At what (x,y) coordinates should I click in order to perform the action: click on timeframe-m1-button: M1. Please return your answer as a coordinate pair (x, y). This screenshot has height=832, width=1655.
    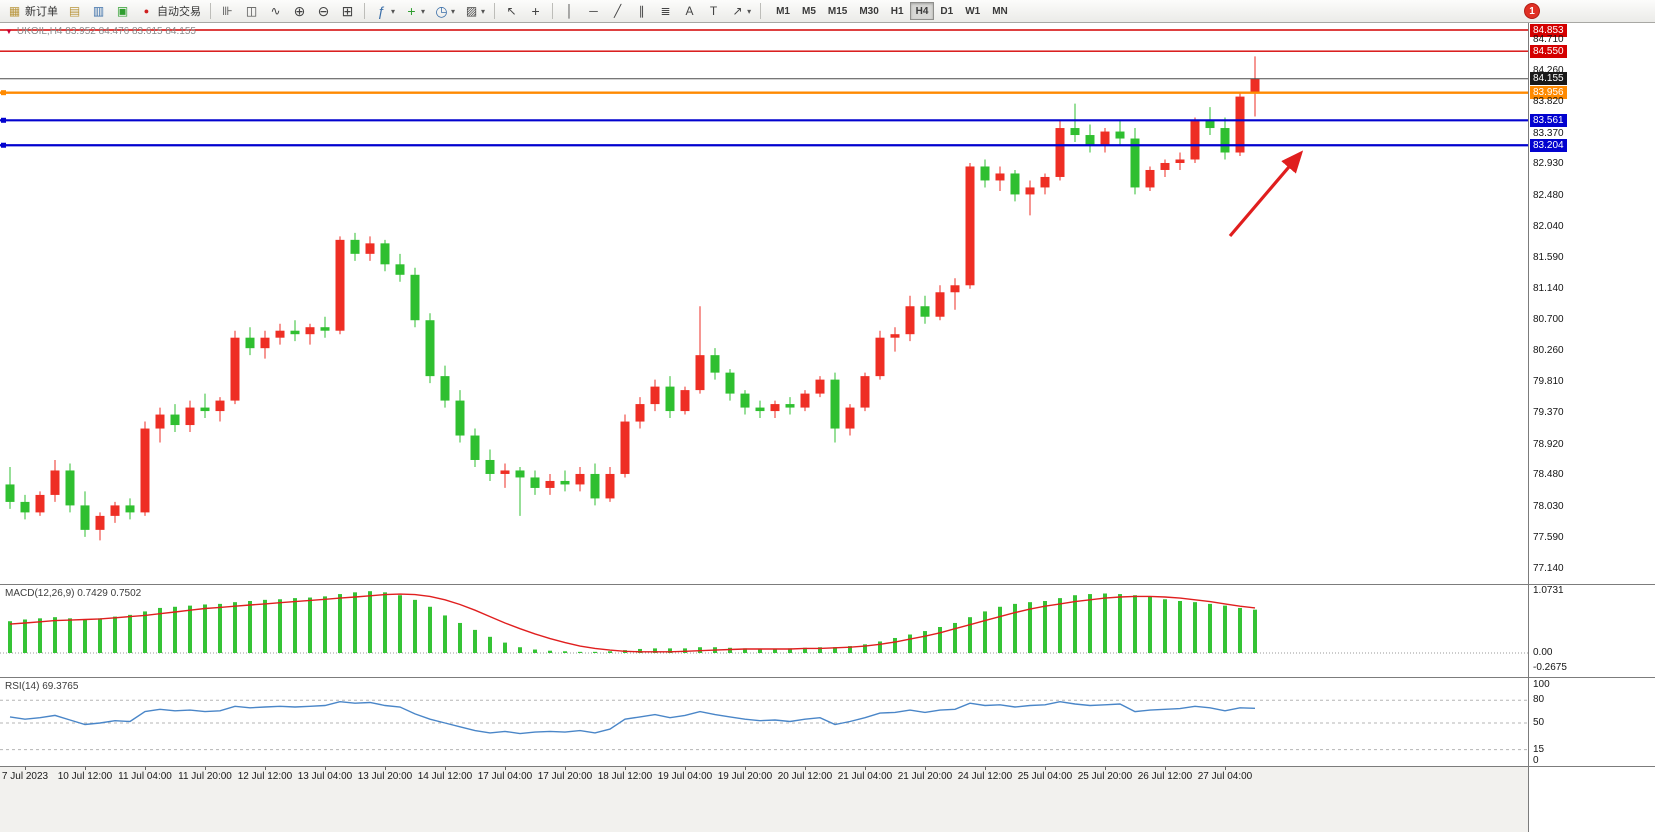
    Looking at the image, I should click on (783, 11).